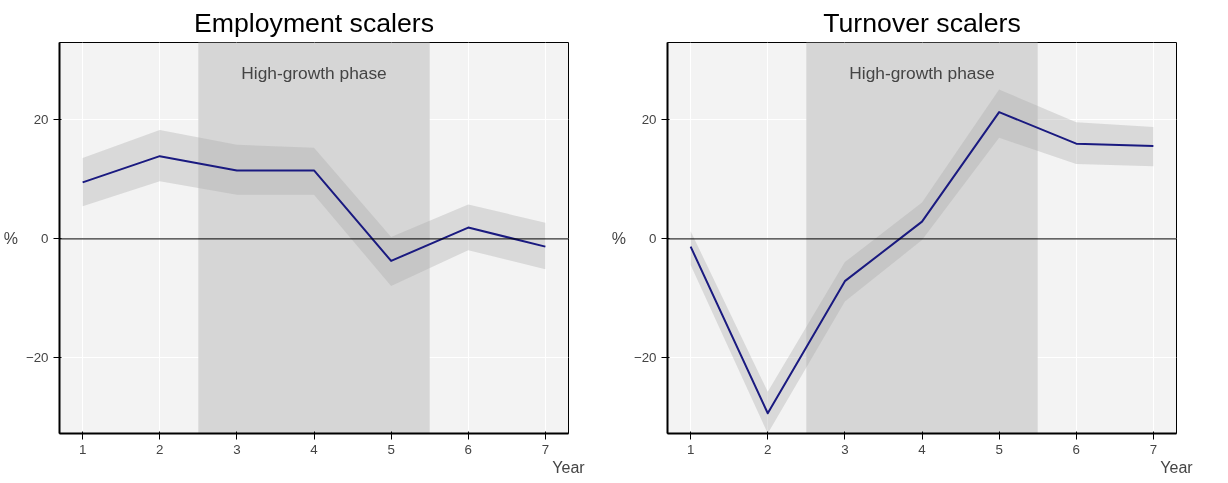  Describe the element at coordinates (922, 22) in the screenshot. I see `chart-title: Turnover scalers` at that location.